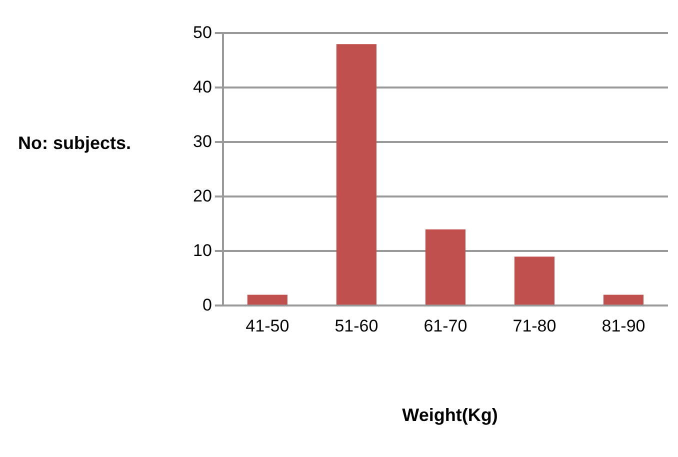 This screenshot has width=678, height=457. I want to click on x-axis-title: Weight(Kg), so click(450, 415).